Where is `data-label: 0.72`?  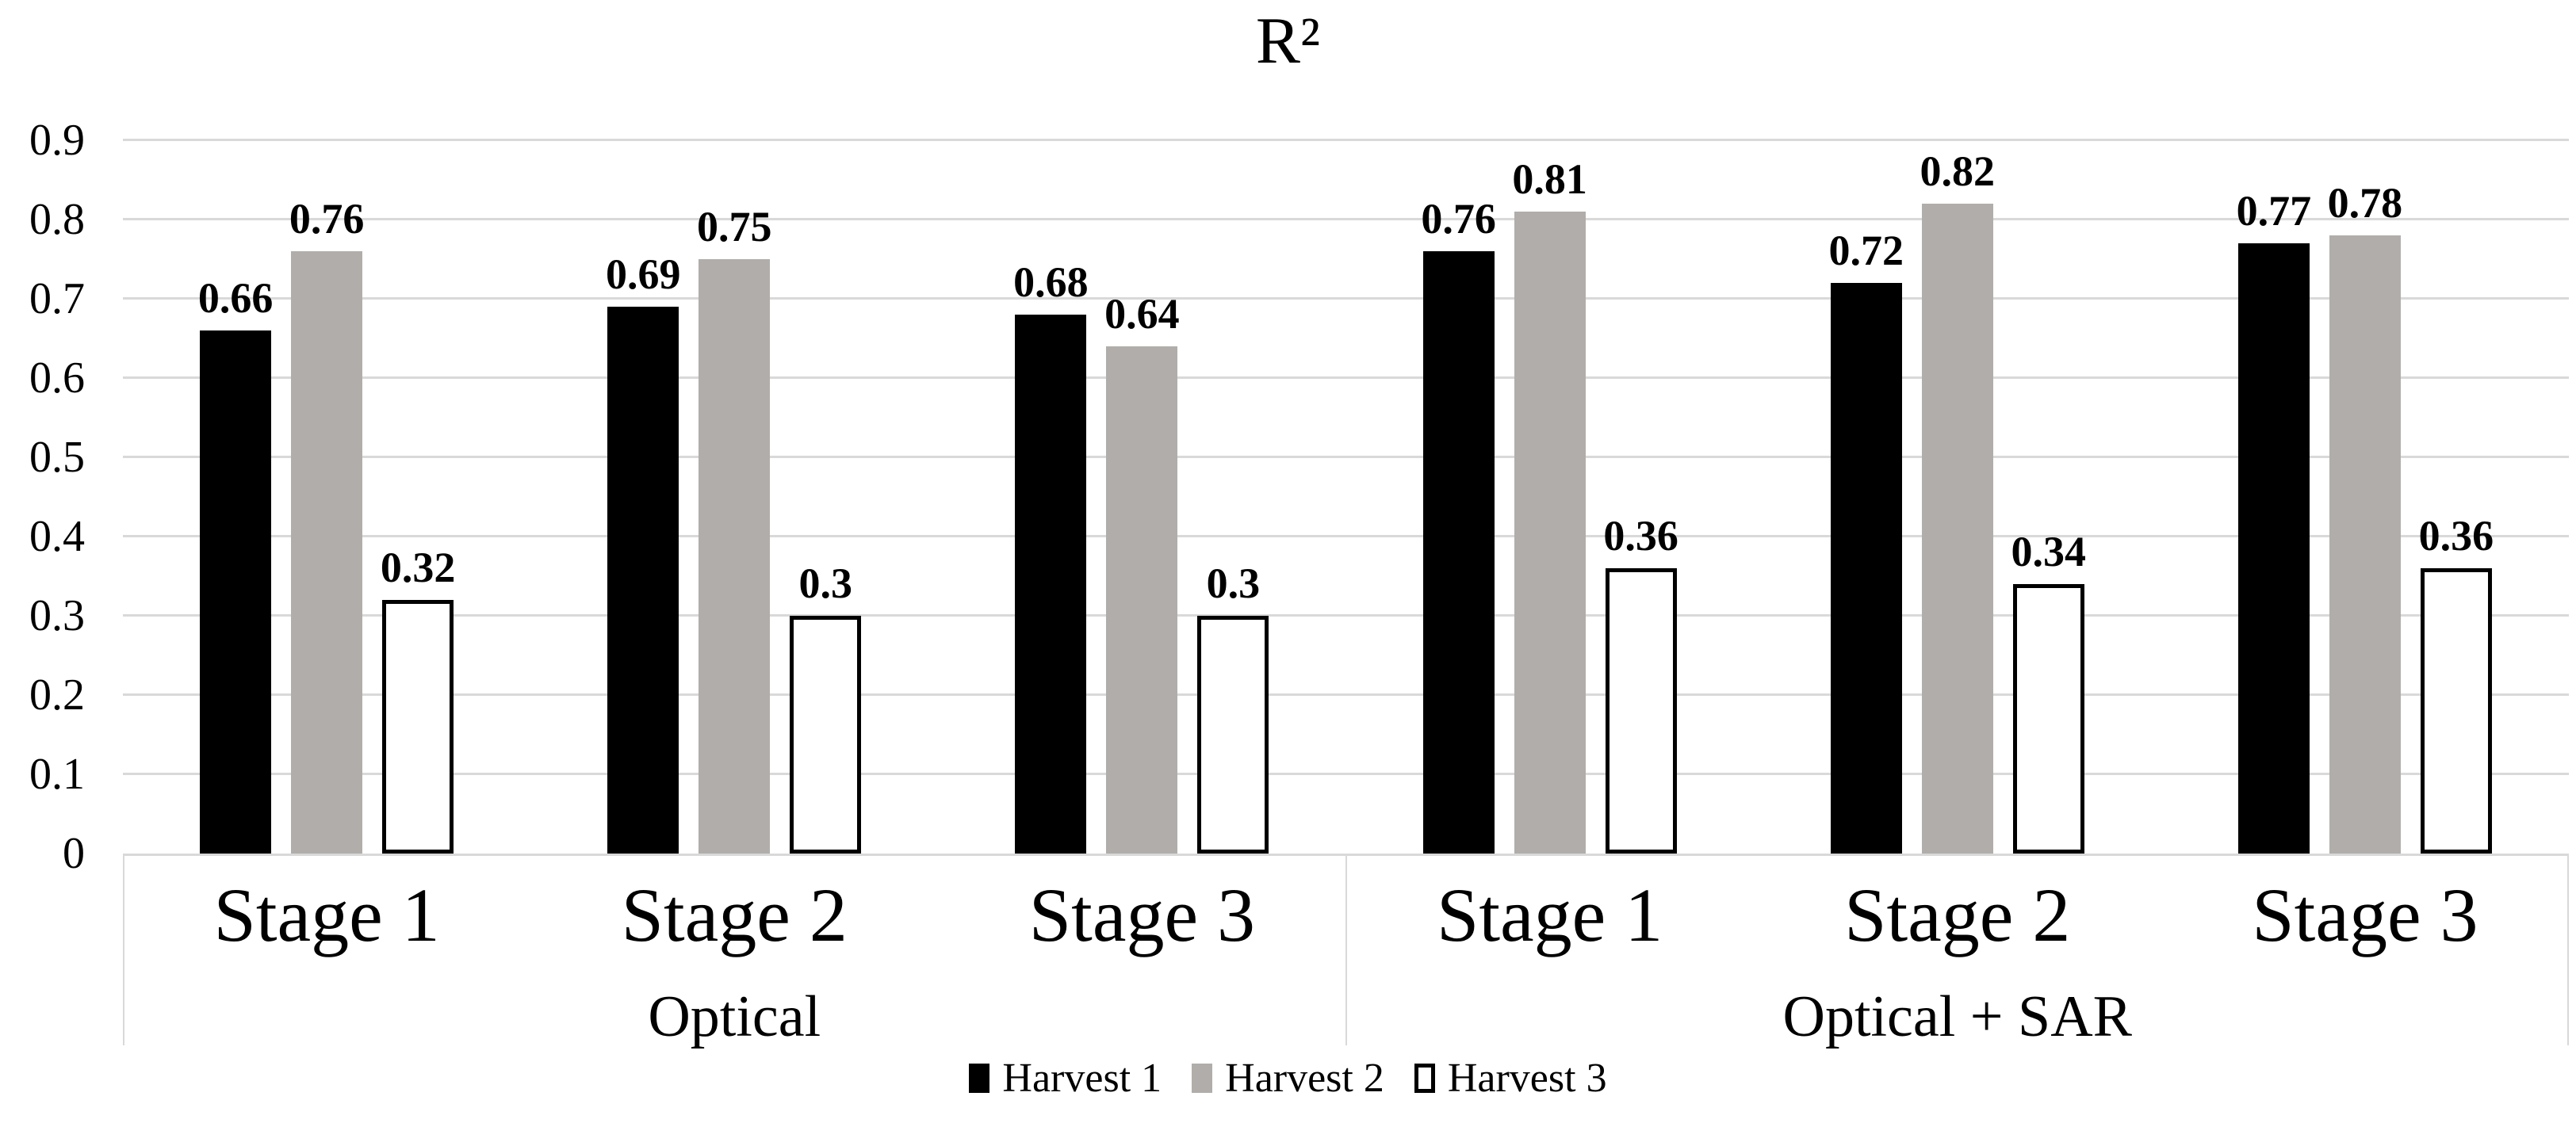 data-label: 0.72 is located at coordinates (1866, 251).